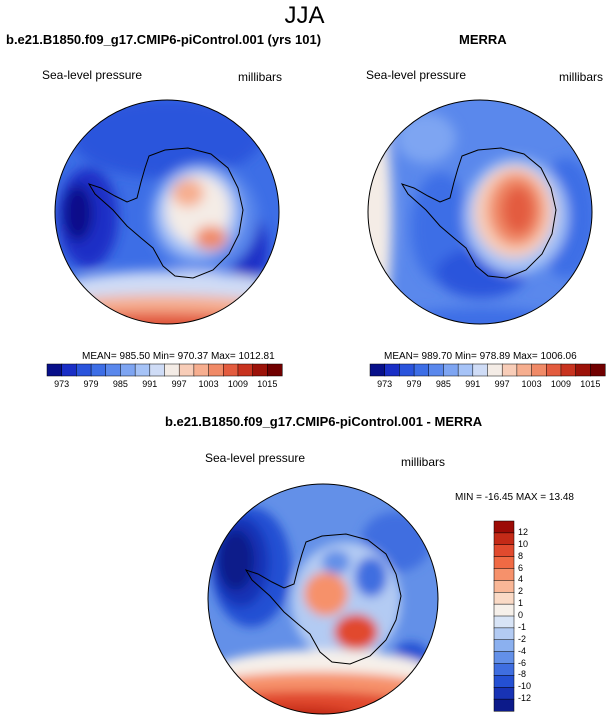 The width and height of the screenshot is (609, 720). What do you see at coordinates (323, 599) in the screenshot?
I see `panel-diff-map` at bounding box center [323, 599].